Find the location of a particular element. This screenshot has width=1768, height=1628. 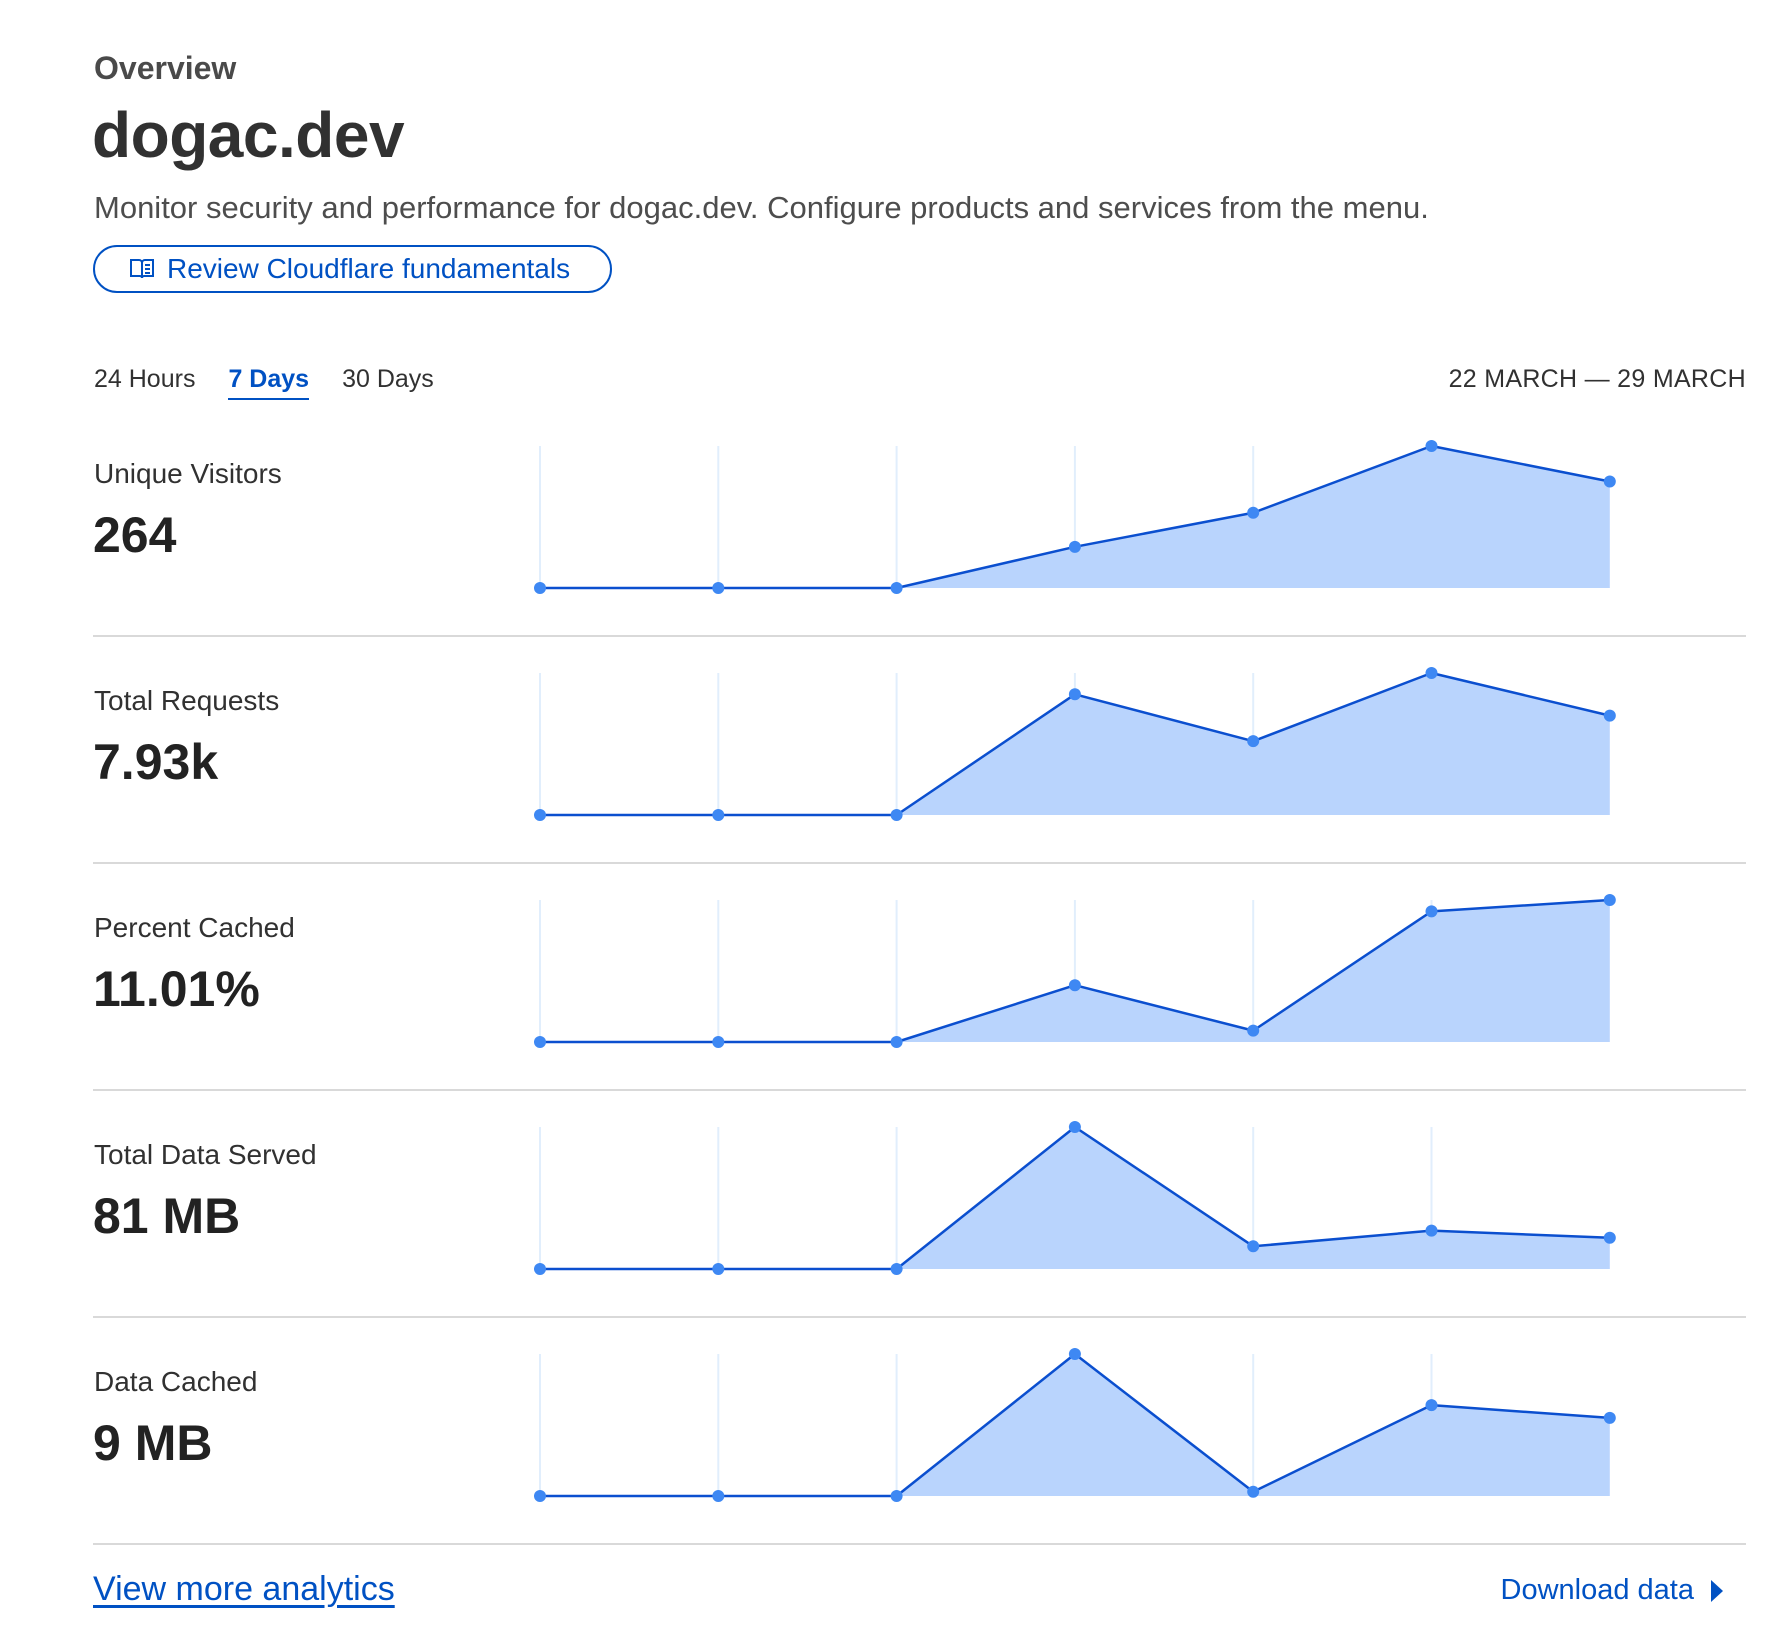

review-fundamentals-label: Review Cloudflare fundamentals is located at coordinates (369, 268).